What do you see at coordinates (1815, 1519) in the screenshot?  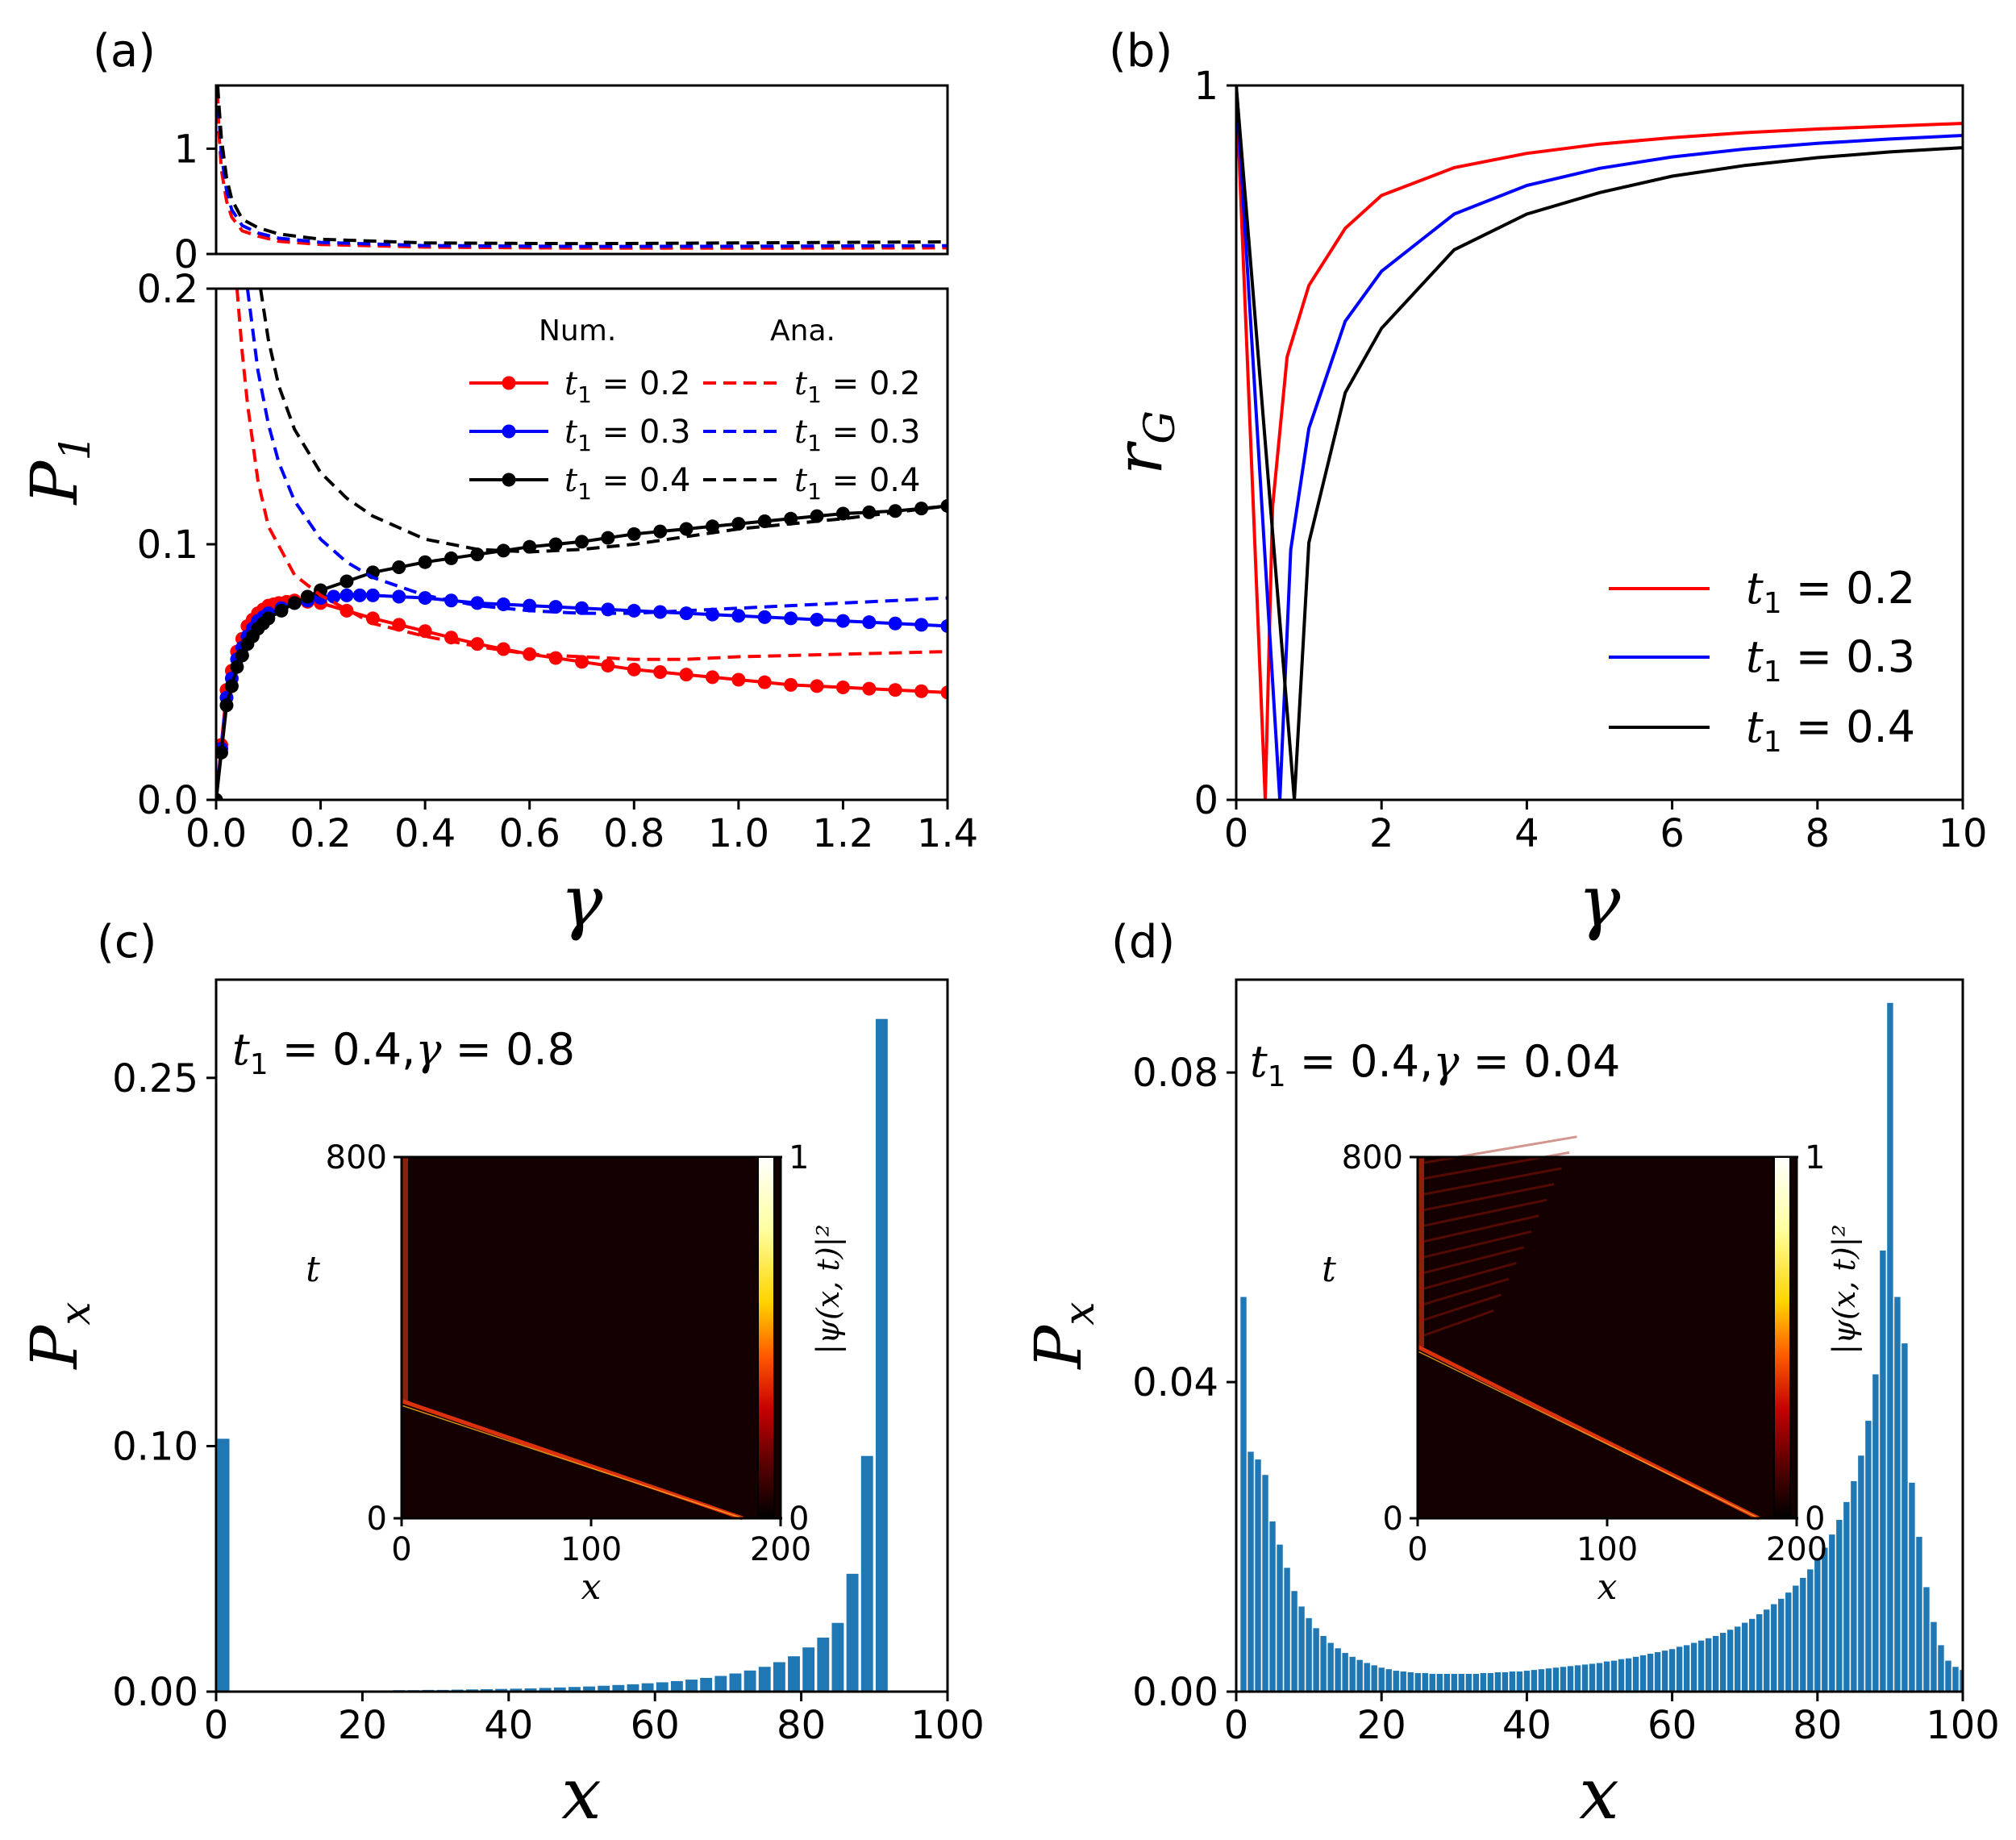 I see `d-colorbar-tick-label: 0` at bounding box center [1815, 1519].